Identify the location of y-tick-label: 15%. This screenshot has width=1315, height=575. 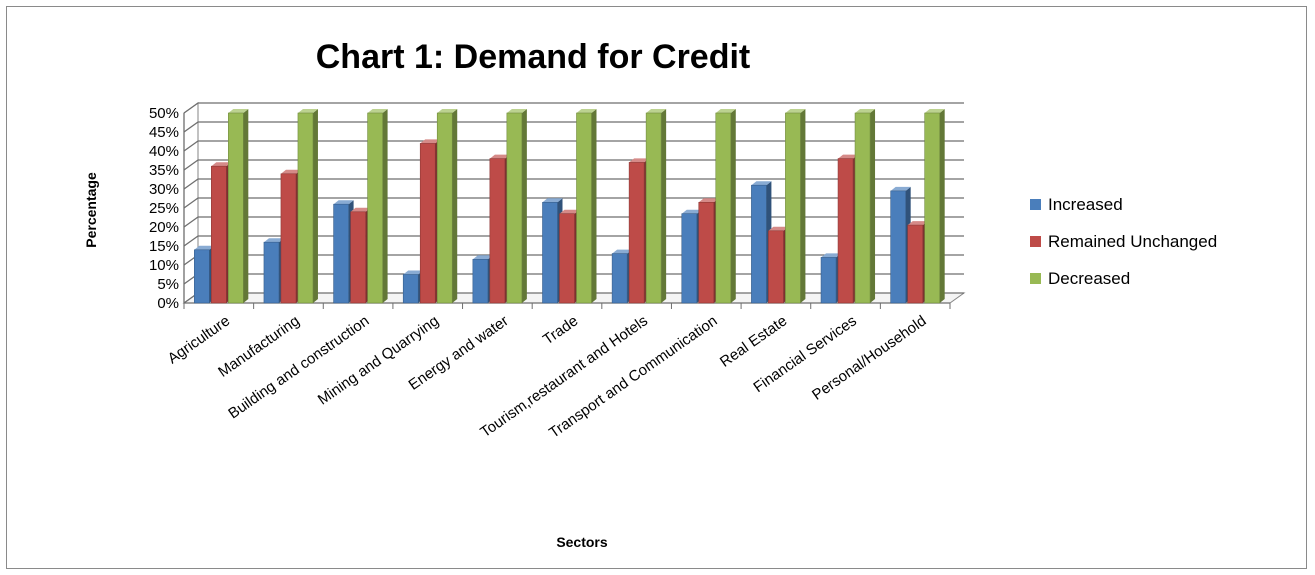
(164, 246).